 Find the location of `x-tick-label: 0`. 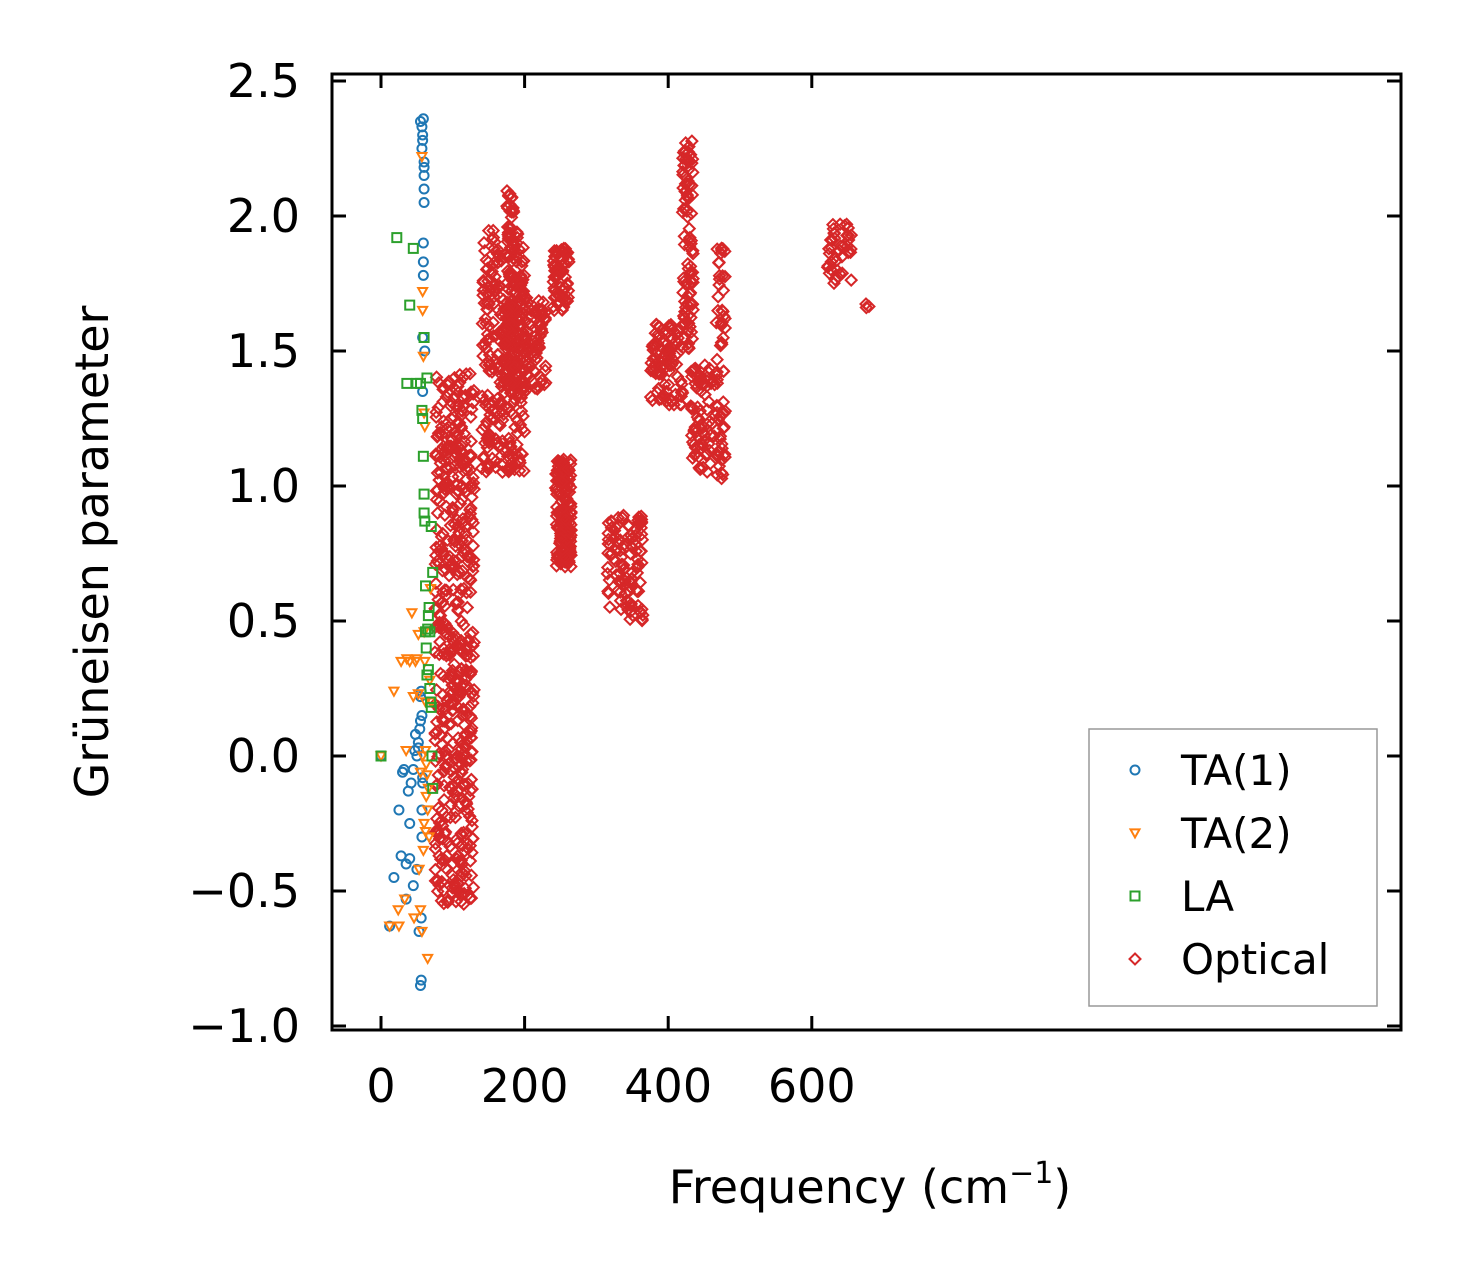

x-tick-label: 0 is located at coordinates (380, 1086).